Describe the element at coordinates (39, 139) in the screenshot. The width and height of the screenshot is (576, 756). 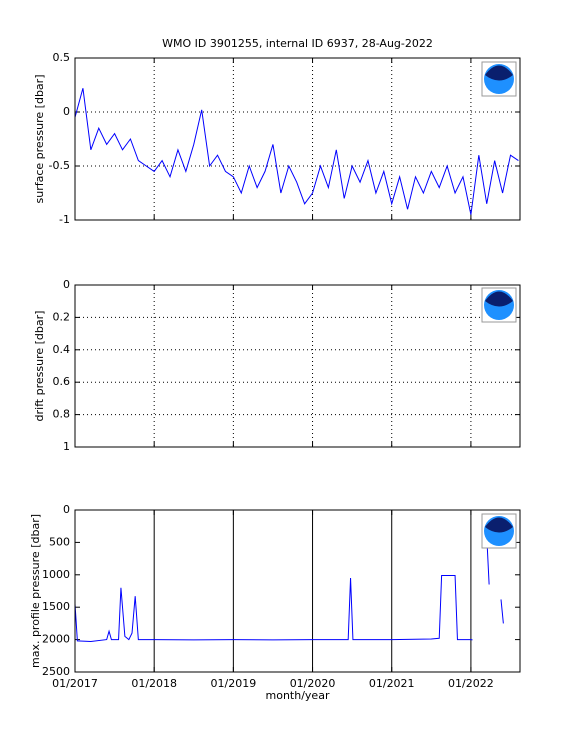
I see `y-axis-label: surface pressure [dbar]` at that location.